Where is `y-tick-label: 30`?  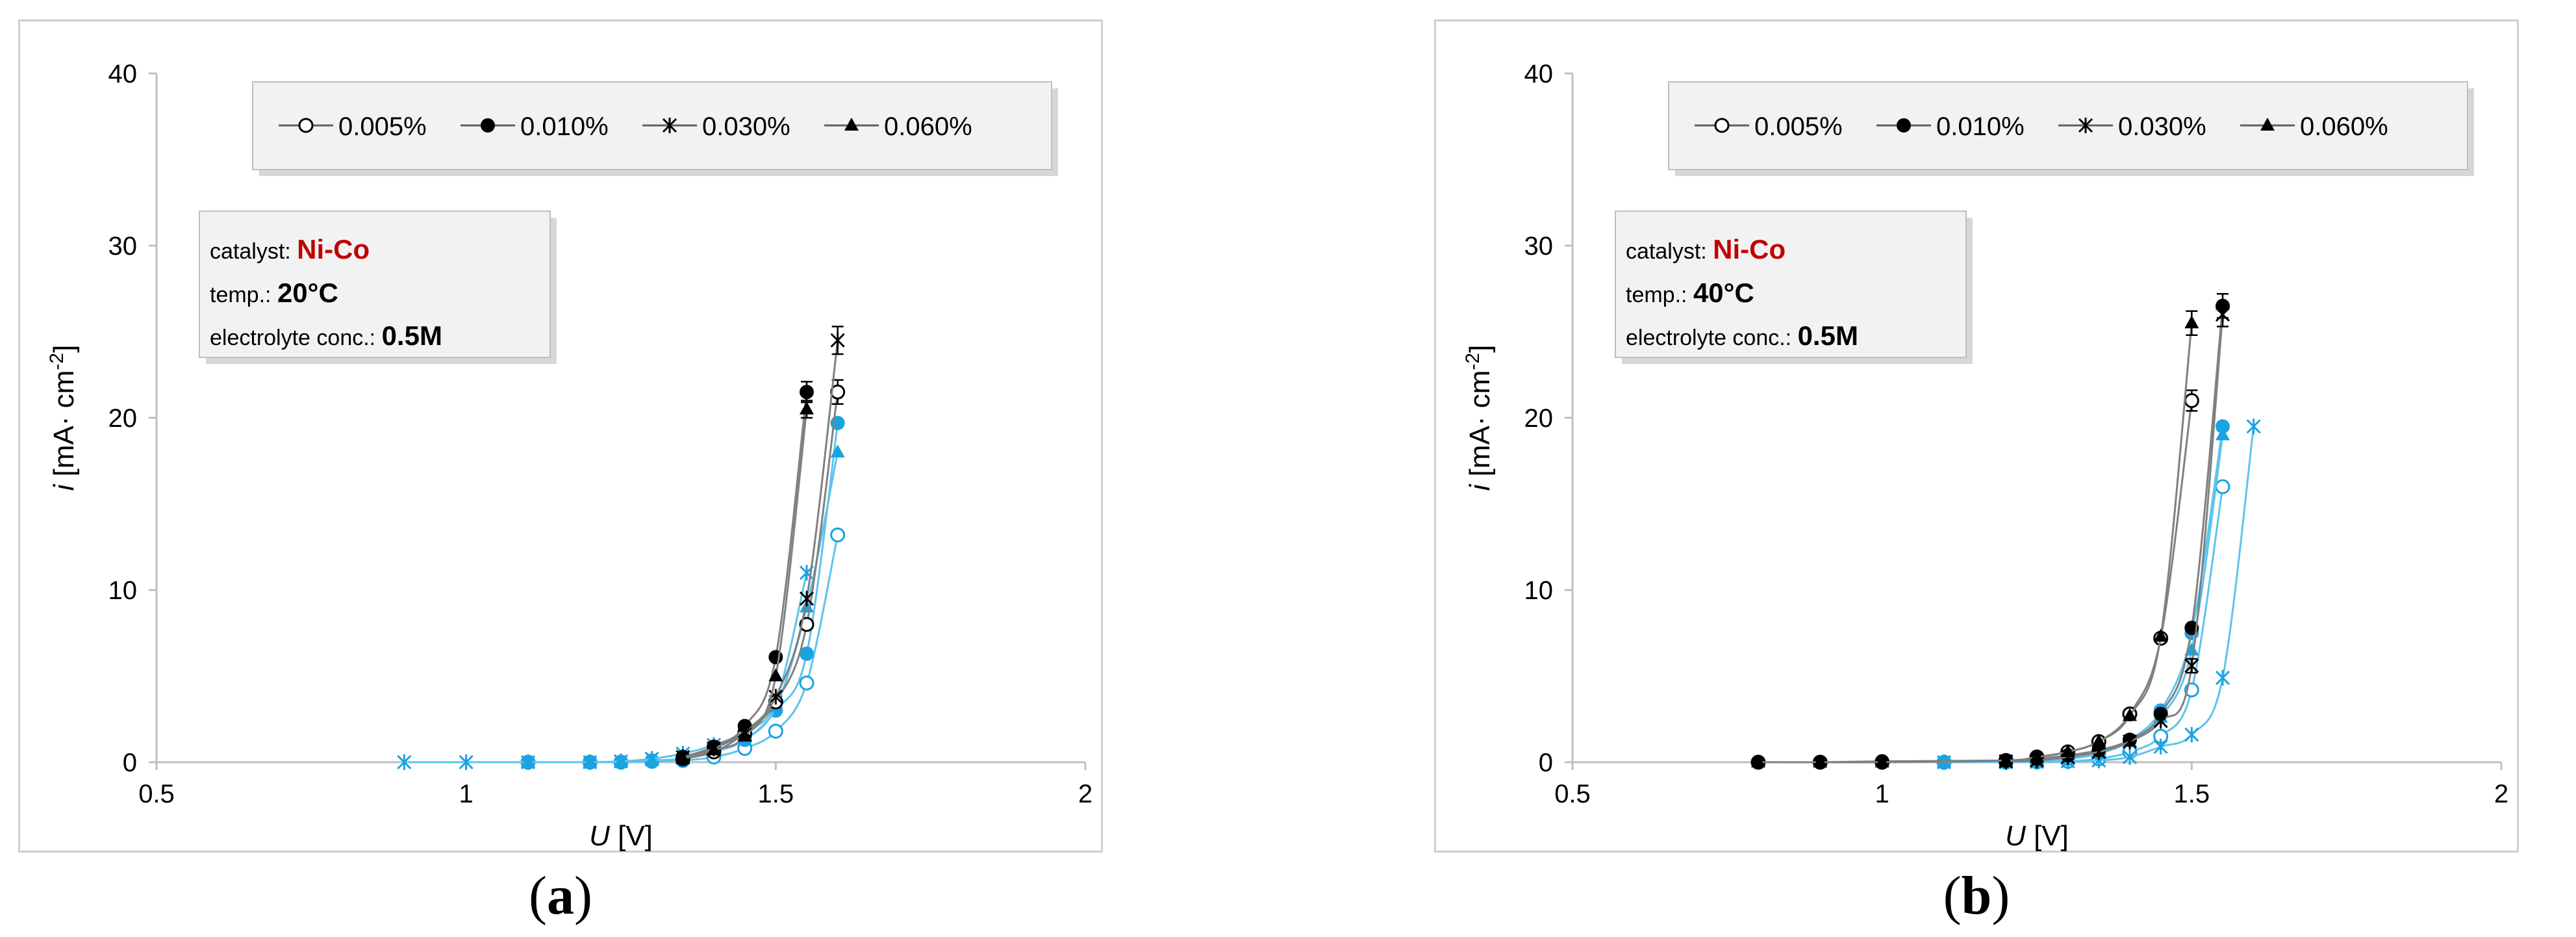 y-tick-label: 30 is located at coordinates (1539, 247).